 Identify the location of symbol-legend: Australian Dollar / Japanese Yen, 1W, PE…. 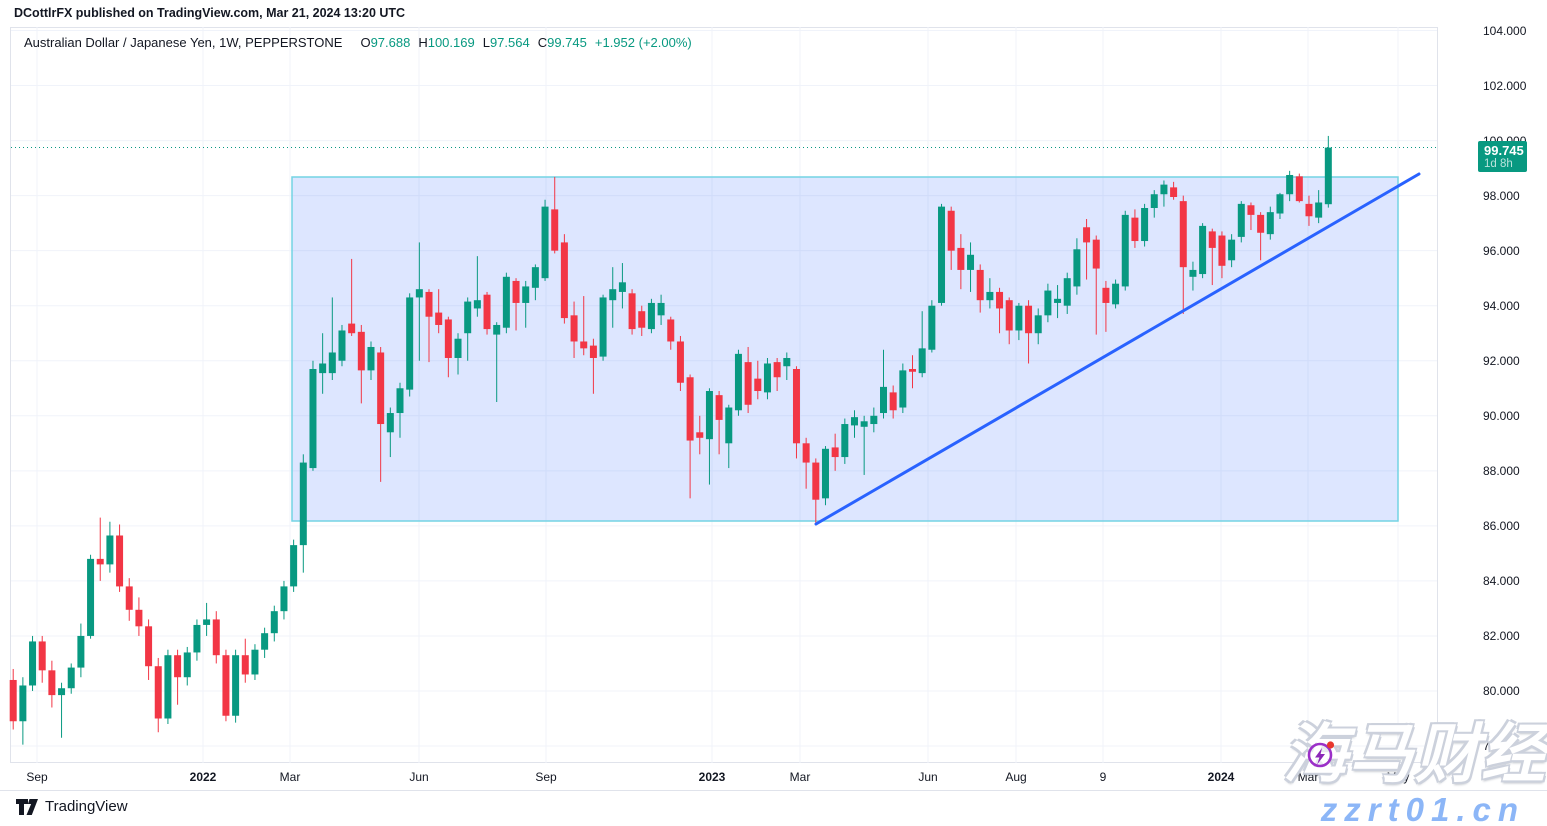
(358, 42).